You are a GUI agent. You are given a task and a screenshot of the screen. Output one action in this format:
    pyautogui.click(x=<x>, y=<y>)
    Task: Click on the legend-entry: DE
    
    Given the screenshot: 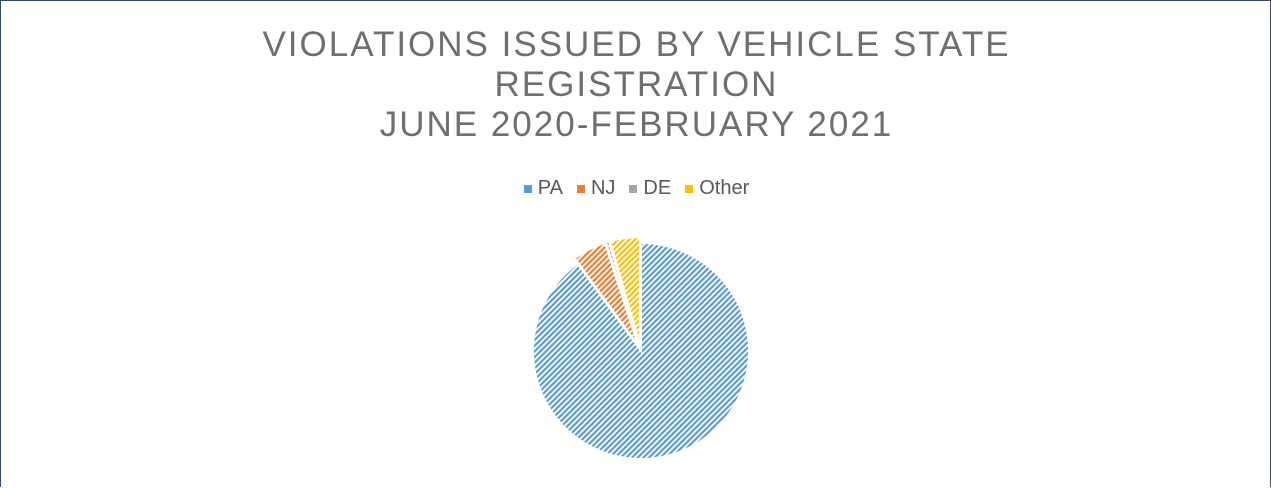 What is the action you would take?
    pyautogui.click(x=650, y=188)
    